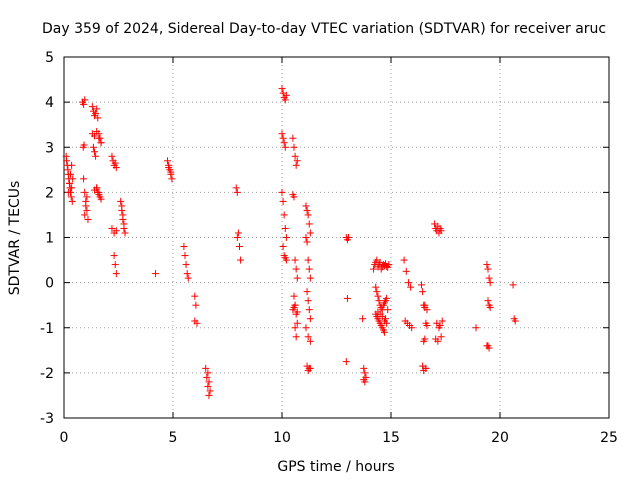 The width and height of the screenshot is (640, 480). Describe the element at coordinates (47, 419) in the screenshot. I see `y-tick-label: -3` at that location.